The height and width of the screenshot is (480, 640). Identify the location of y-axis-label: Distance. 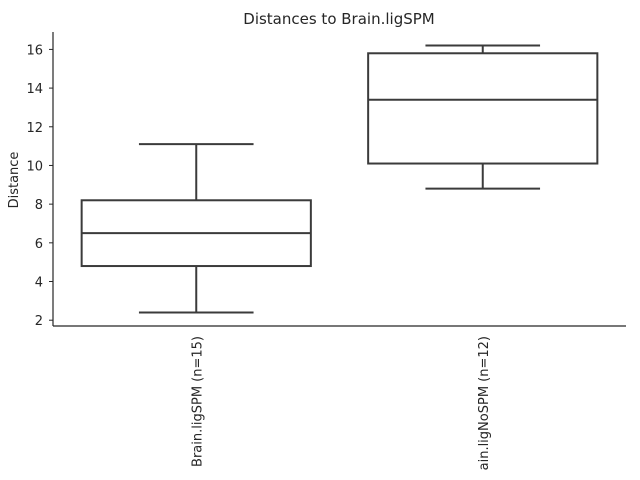
(14, 180).